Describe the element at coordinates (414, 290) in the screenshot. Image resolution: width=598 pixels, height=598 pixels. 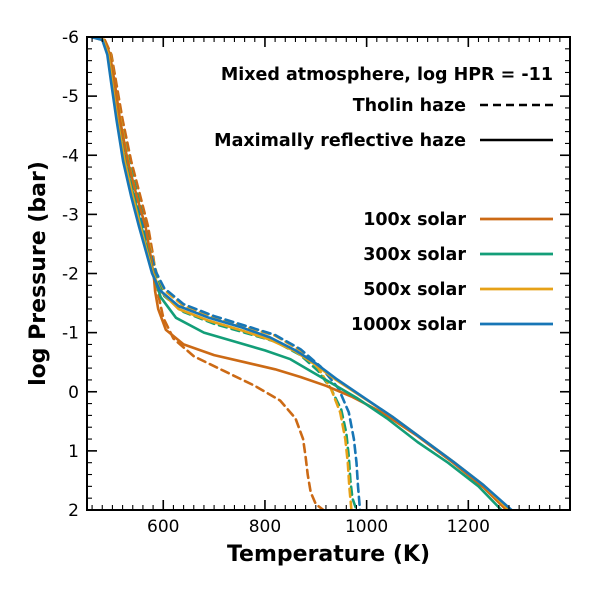
I see `legend-label-500x: 500x solar` at that location.